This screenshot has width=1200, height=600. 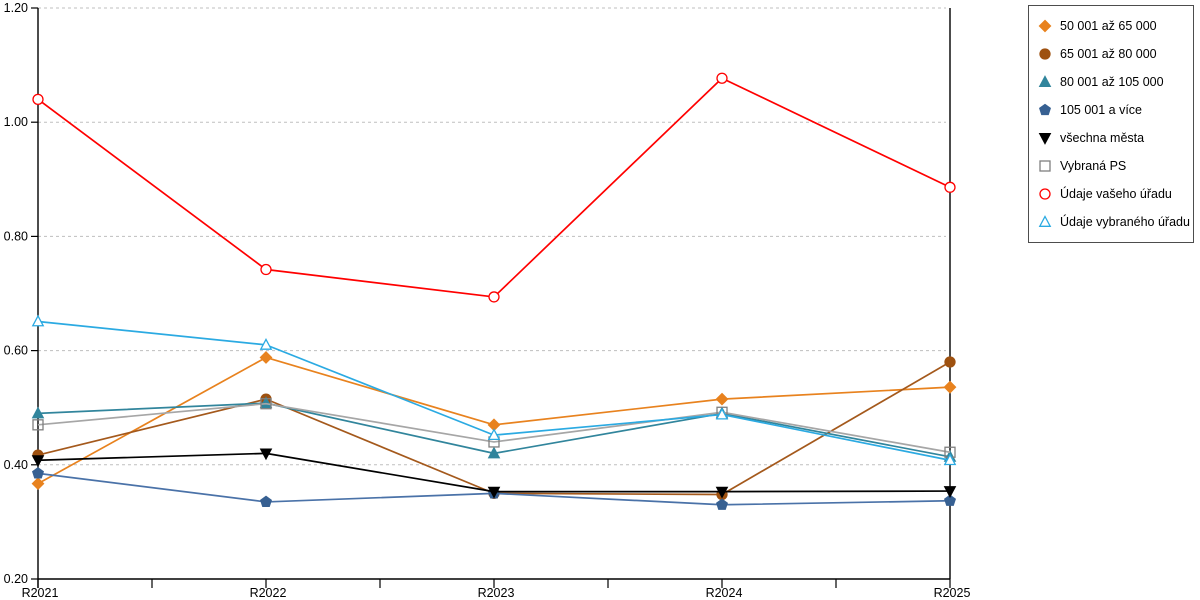 I want to click on legend-marker-diamond-icon, so click(x=1045, y=26).